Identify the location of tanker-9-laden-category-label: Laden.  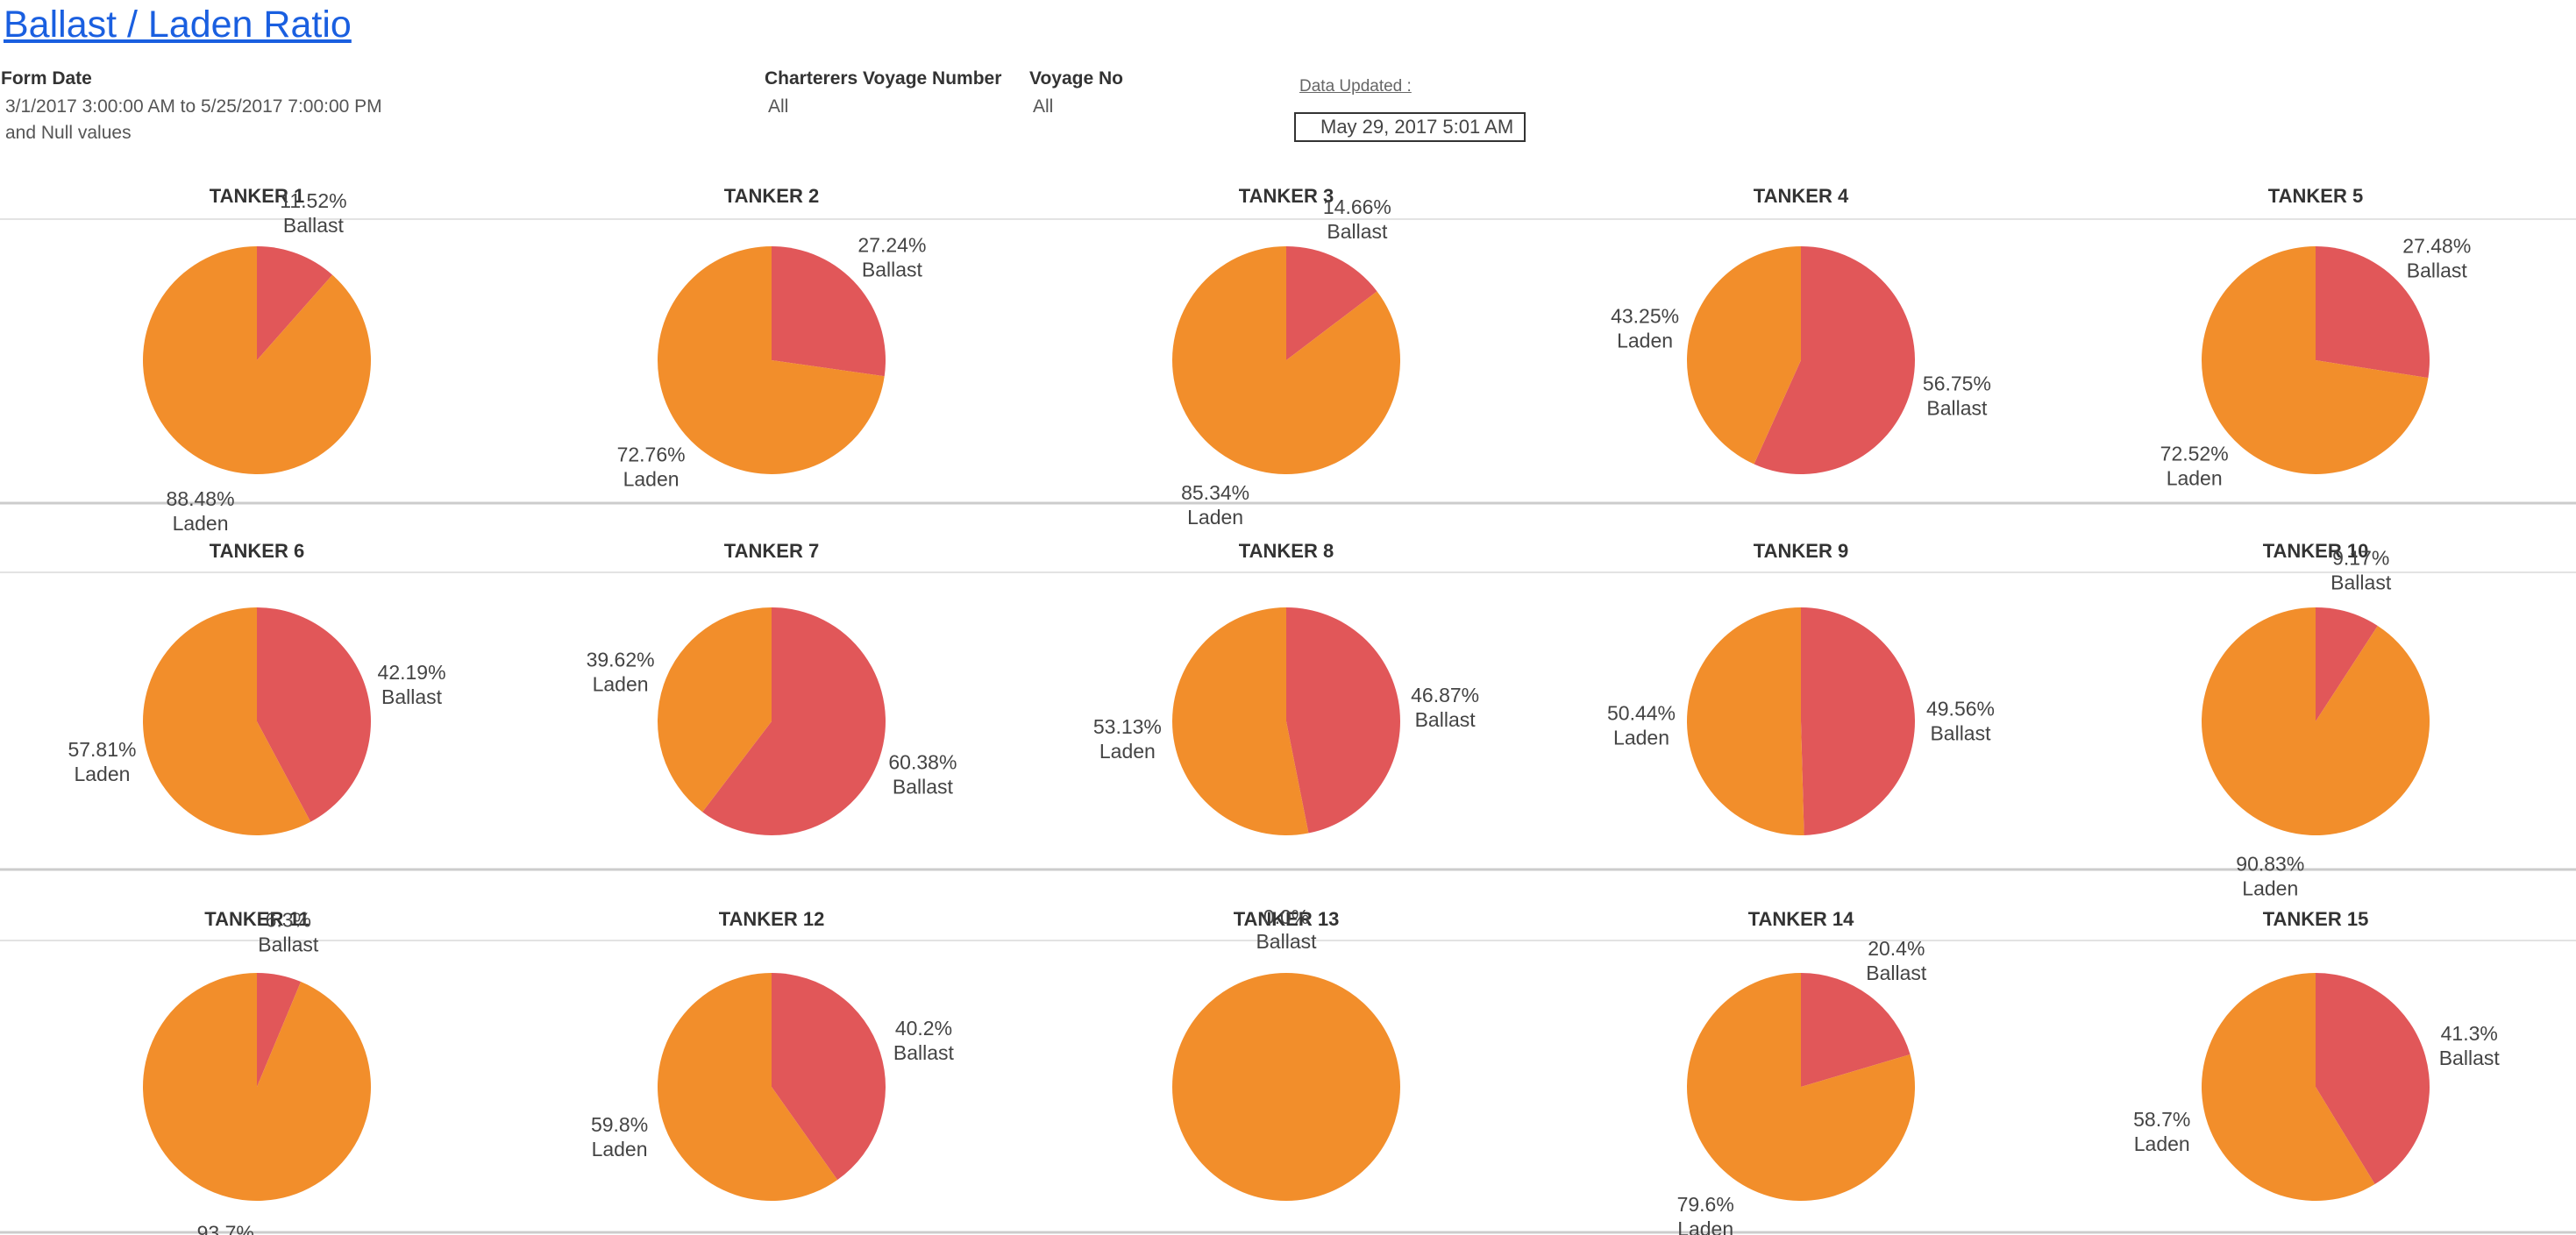
(1641, 738).